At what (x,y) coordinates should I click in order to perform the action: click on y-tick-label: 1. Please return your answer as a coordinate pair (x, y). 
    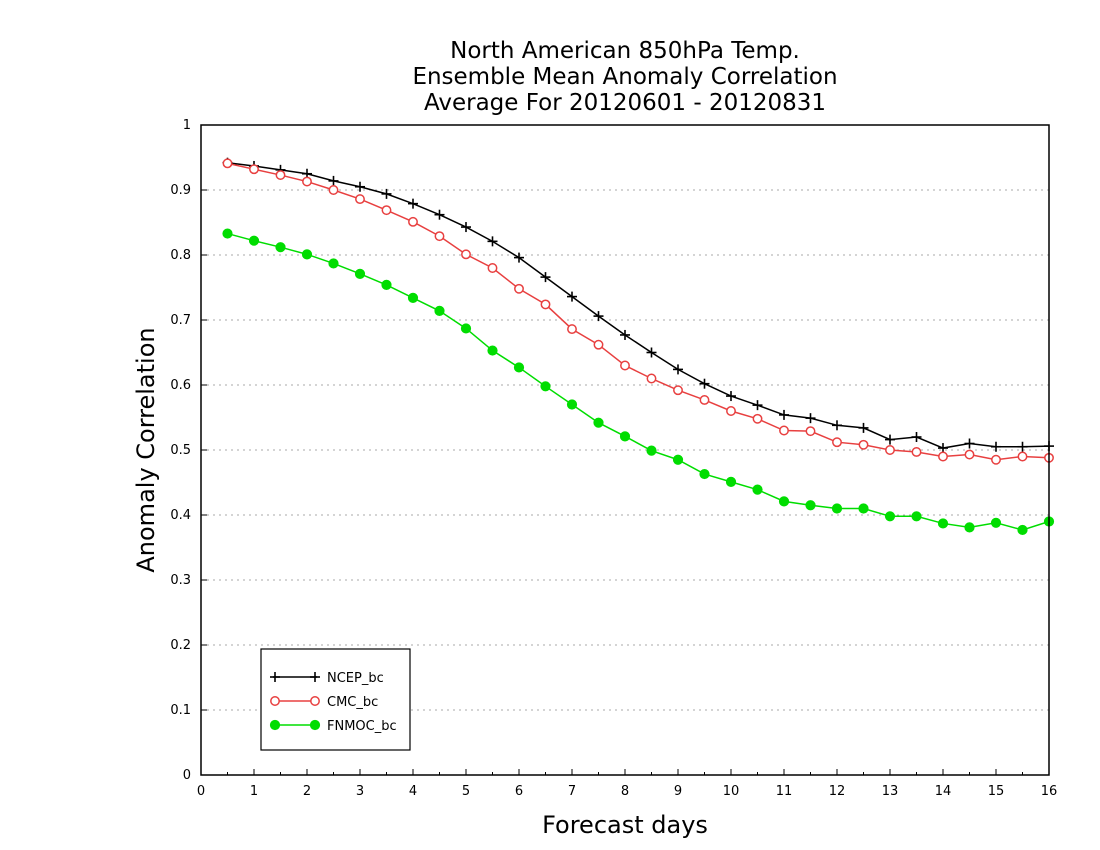
    Looking at the image, I should click on (187, 125).